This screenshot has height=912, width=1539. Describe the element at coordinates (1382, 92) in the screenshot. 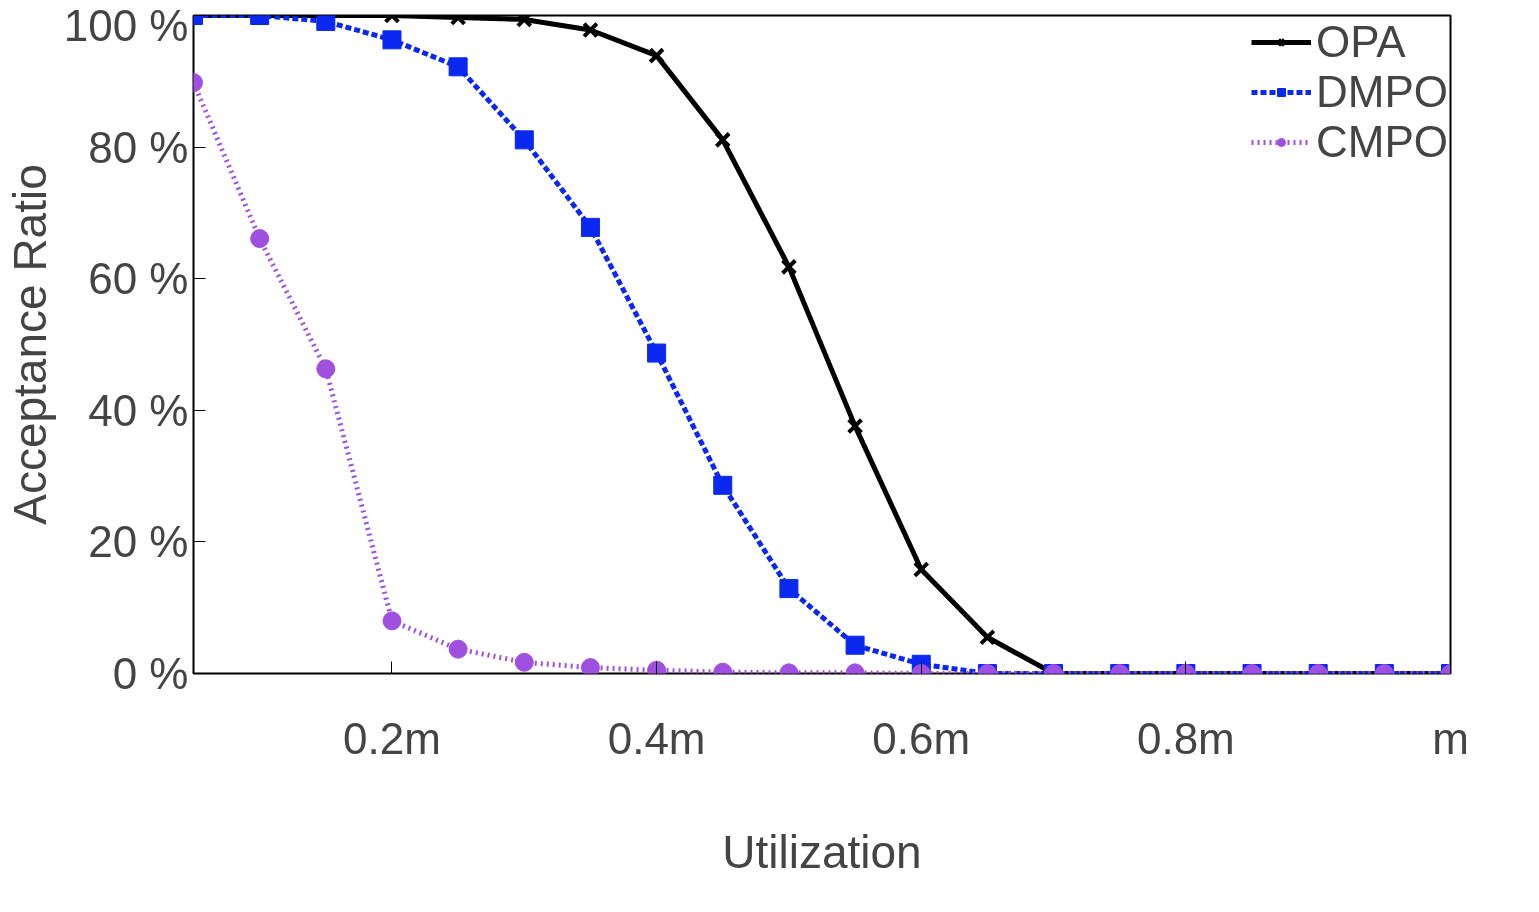

I see `legend-label: DMPO` at that location.